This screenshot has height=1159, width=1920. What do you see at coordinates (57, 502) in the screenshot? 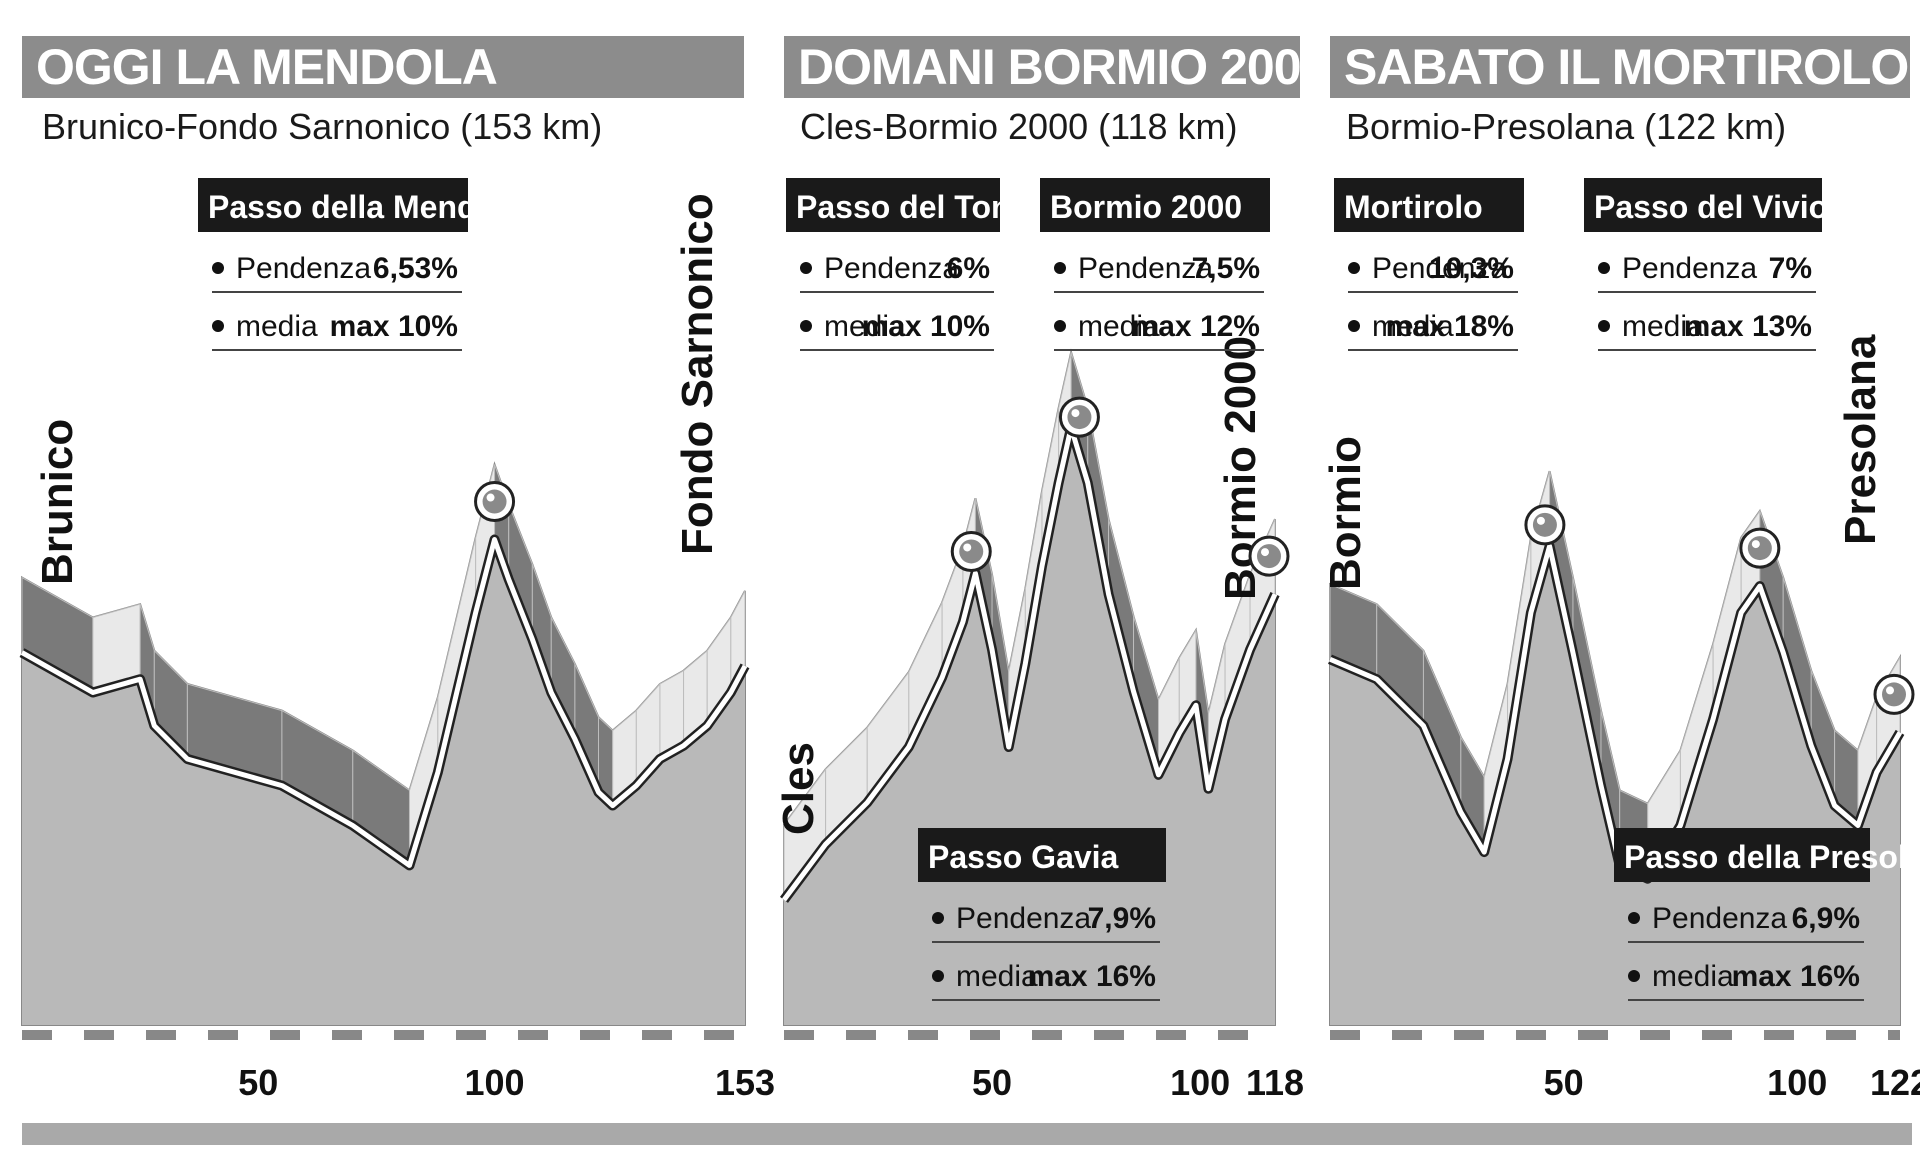
I see `start-town-label: Brunico` at bounding box center [57, 502].